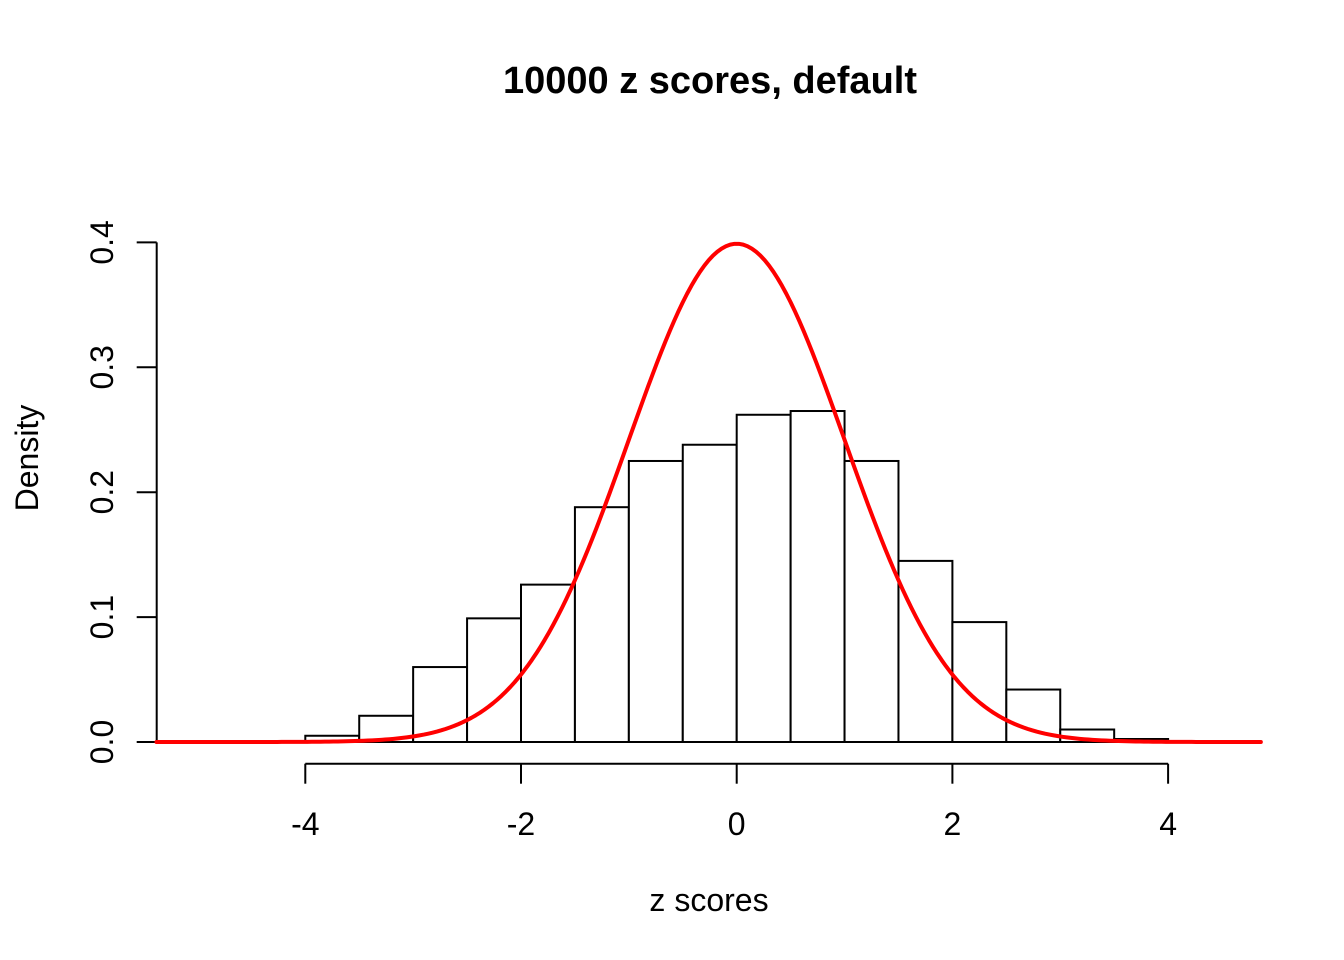  I want to click on y-tick-label: 0.1, so click(102, 617).